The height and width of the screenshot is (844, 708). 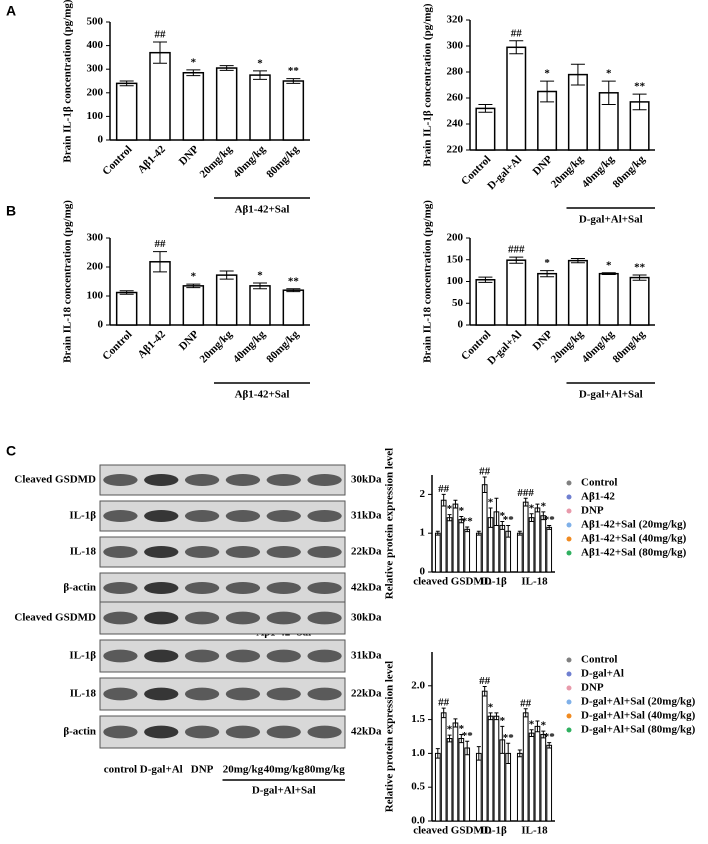 What do you see at coordinates (418, 787) in the screenshot?
I see `y-tick-label: 0.5` at bounding box center [418, 787].